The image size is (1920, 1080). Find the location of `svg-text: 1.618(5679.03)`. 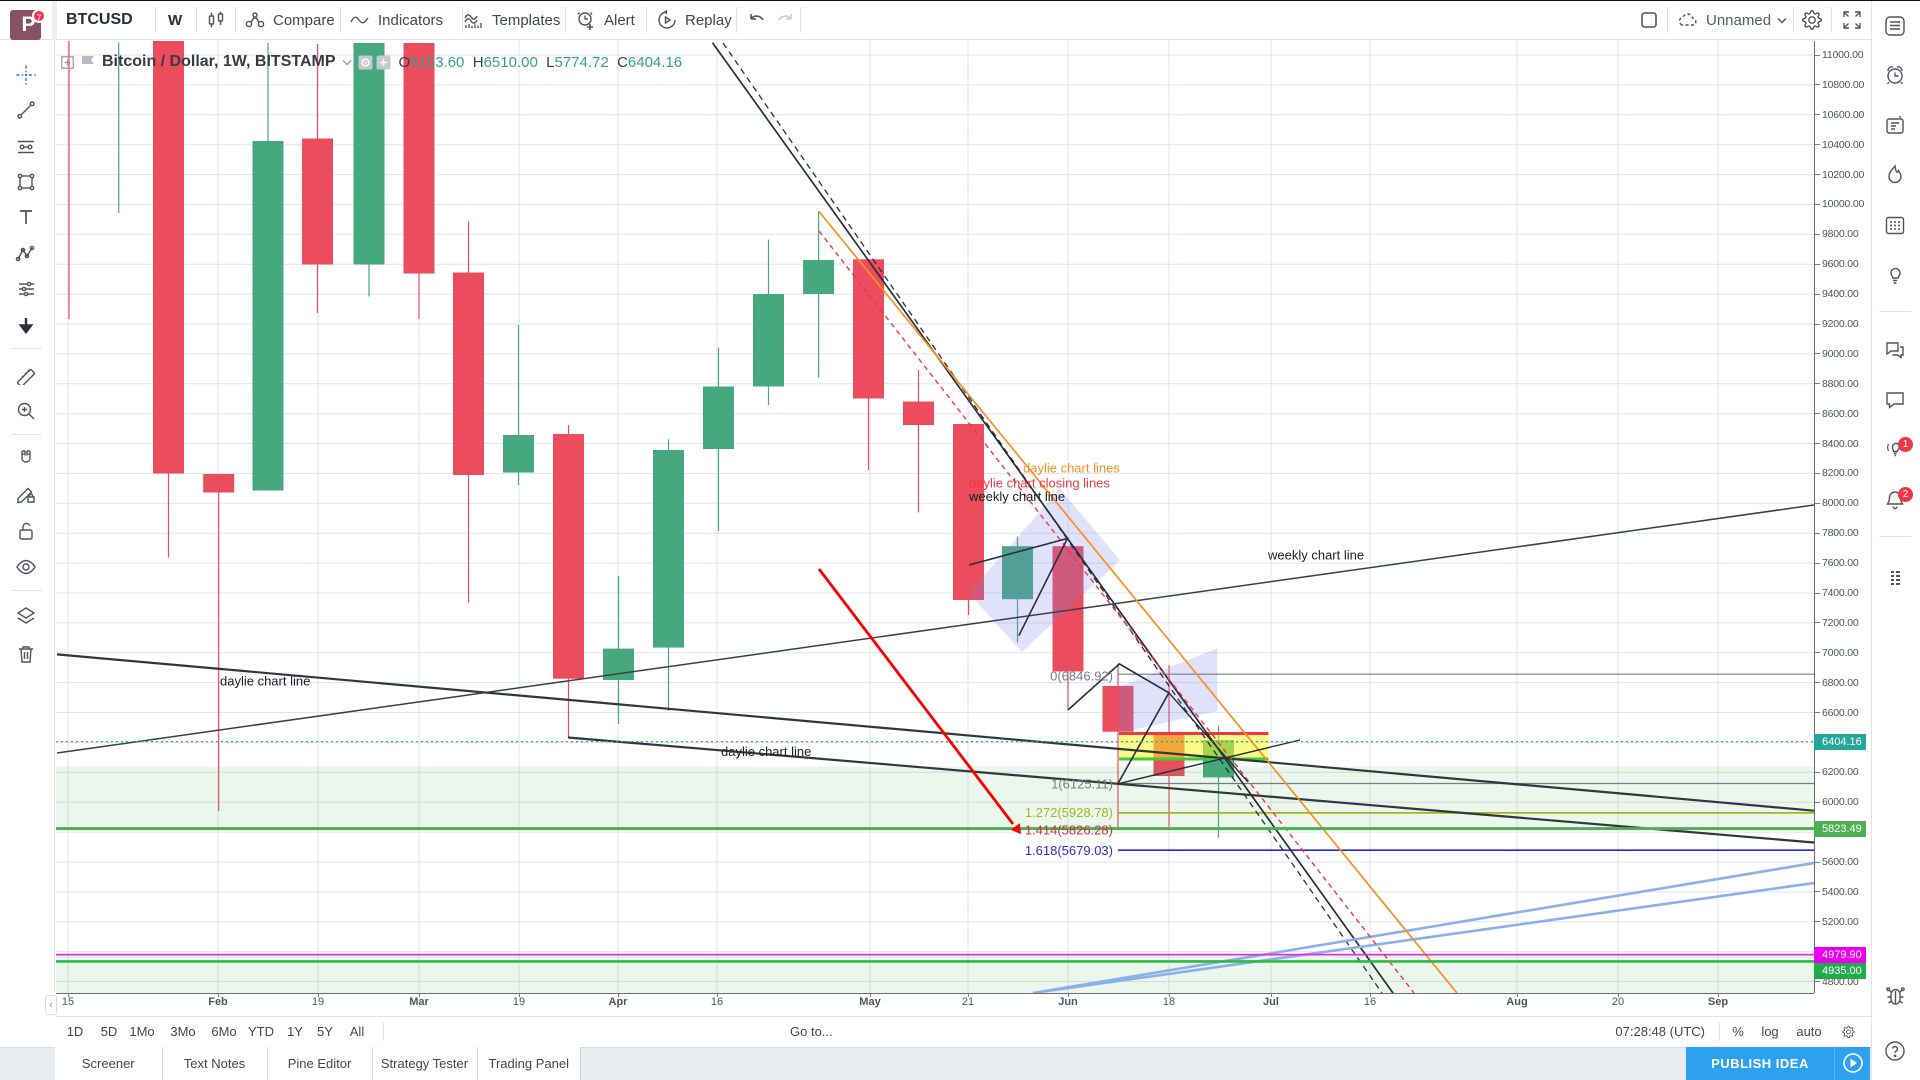

svg-text: 1.618(5679.03) is located at coordinates (1069, 850).